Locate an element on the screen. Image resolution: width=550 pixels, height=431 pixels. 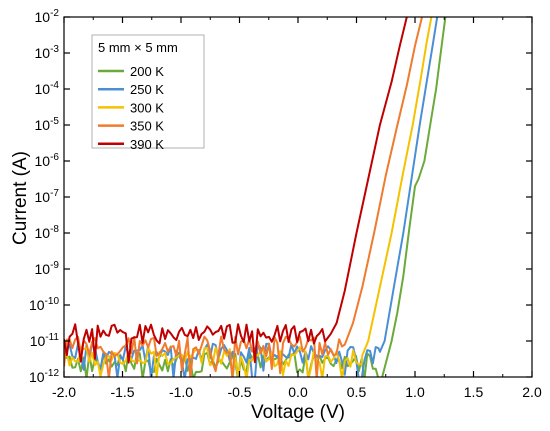
y-tick-label: 10⁻¹⁰ is located at coordinates (44, 304).